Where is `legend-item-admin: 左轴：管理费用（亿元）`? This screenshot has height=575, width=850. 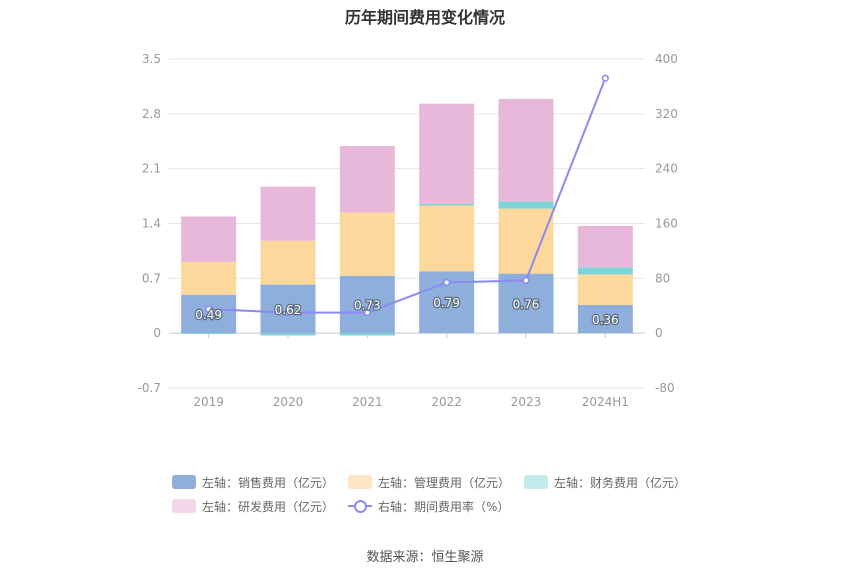 legend-item-admin: 左轴：管理费用（亿元） is located at coordinates (429, 482).